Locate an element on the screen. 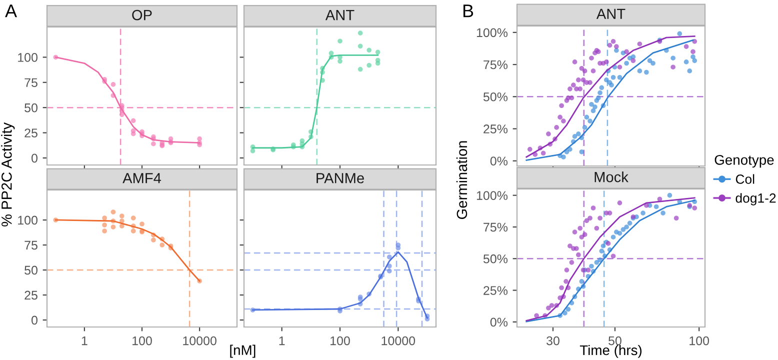 The image size is (778, 360). x-axis-title: Time (hrs) is located at coordinates (611, 351).